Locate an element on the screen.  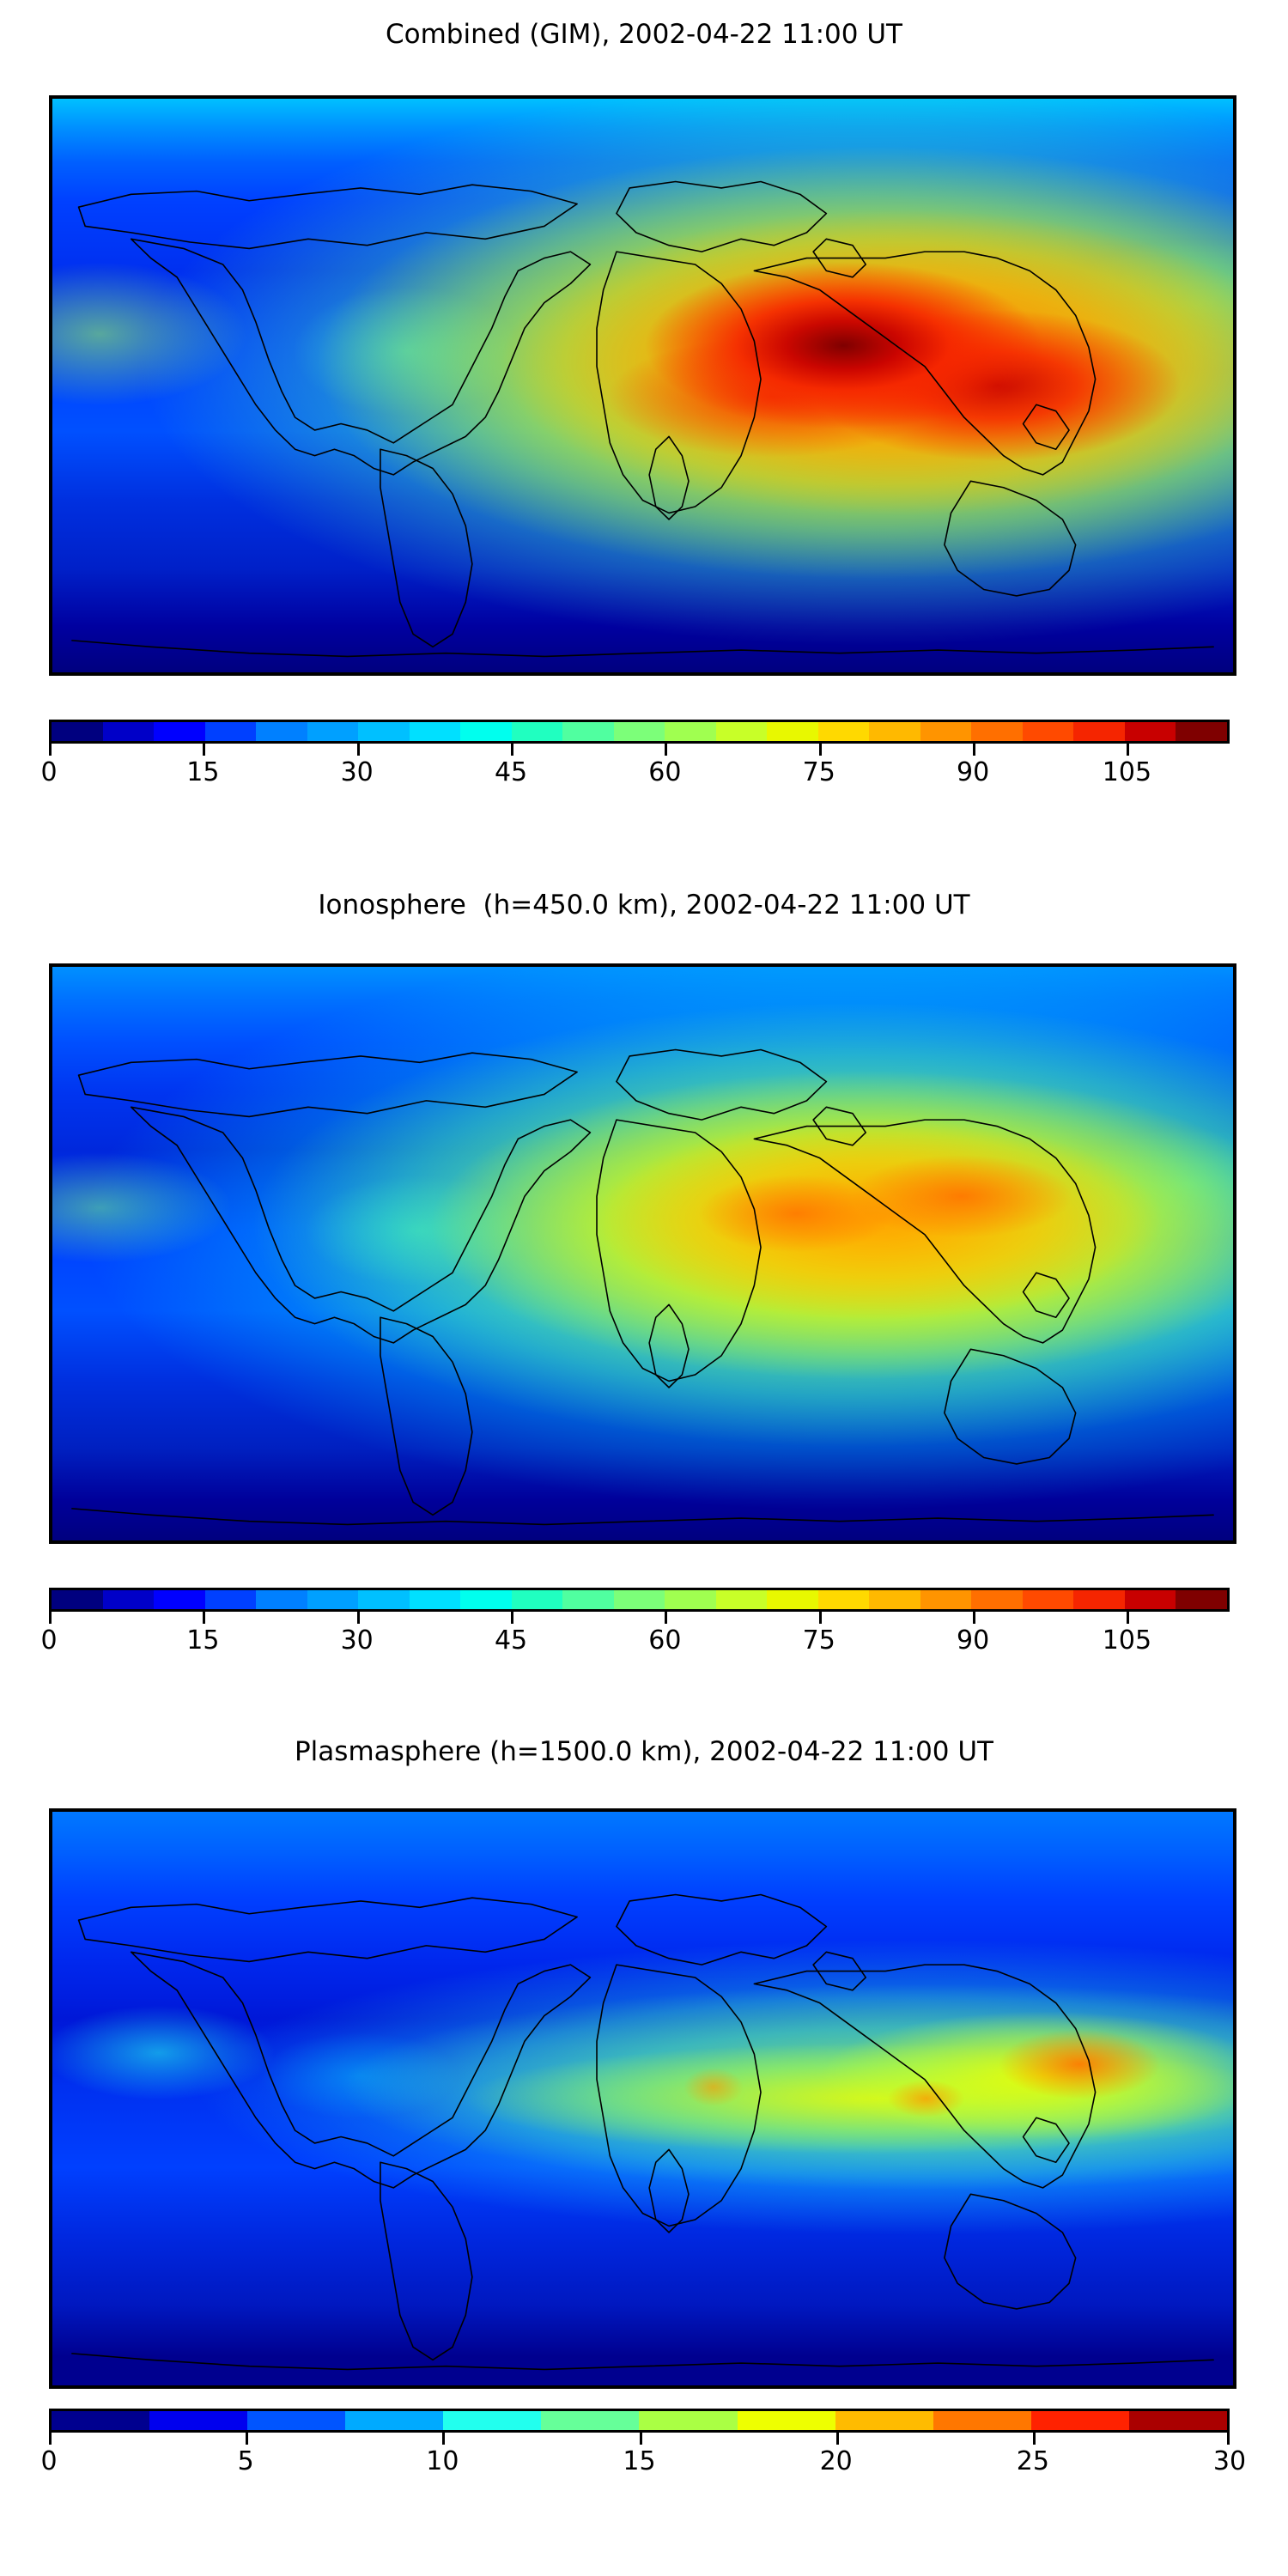
colorbar-axis-combined: 0 15 30 45 60 75 90 105 is located at coordinates (635, 766).